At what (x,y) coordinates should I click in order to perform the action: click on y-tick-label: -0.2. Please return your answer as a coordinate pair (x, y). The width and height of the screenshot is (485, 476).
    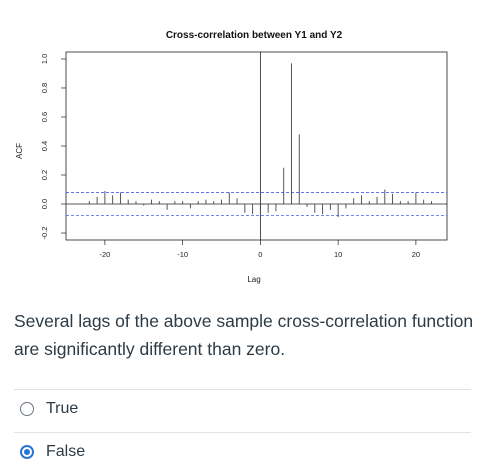
    Looking at the image, I should click on (44, 233).